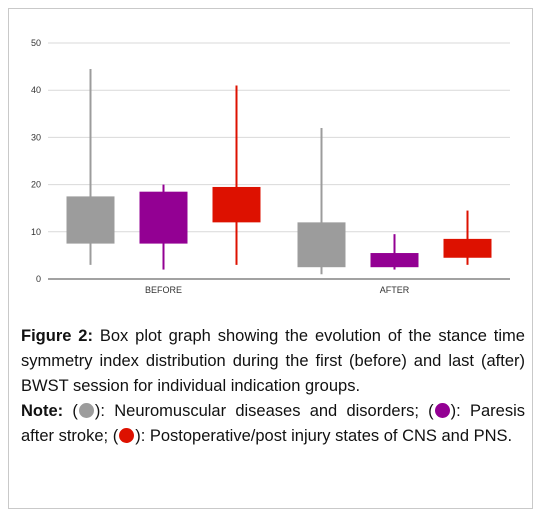 Image resolution: width=541 pixels, height=517 pixels. I want to click on y-axis-ticks: 0 10 20 30 40 50, so click(36, 161).